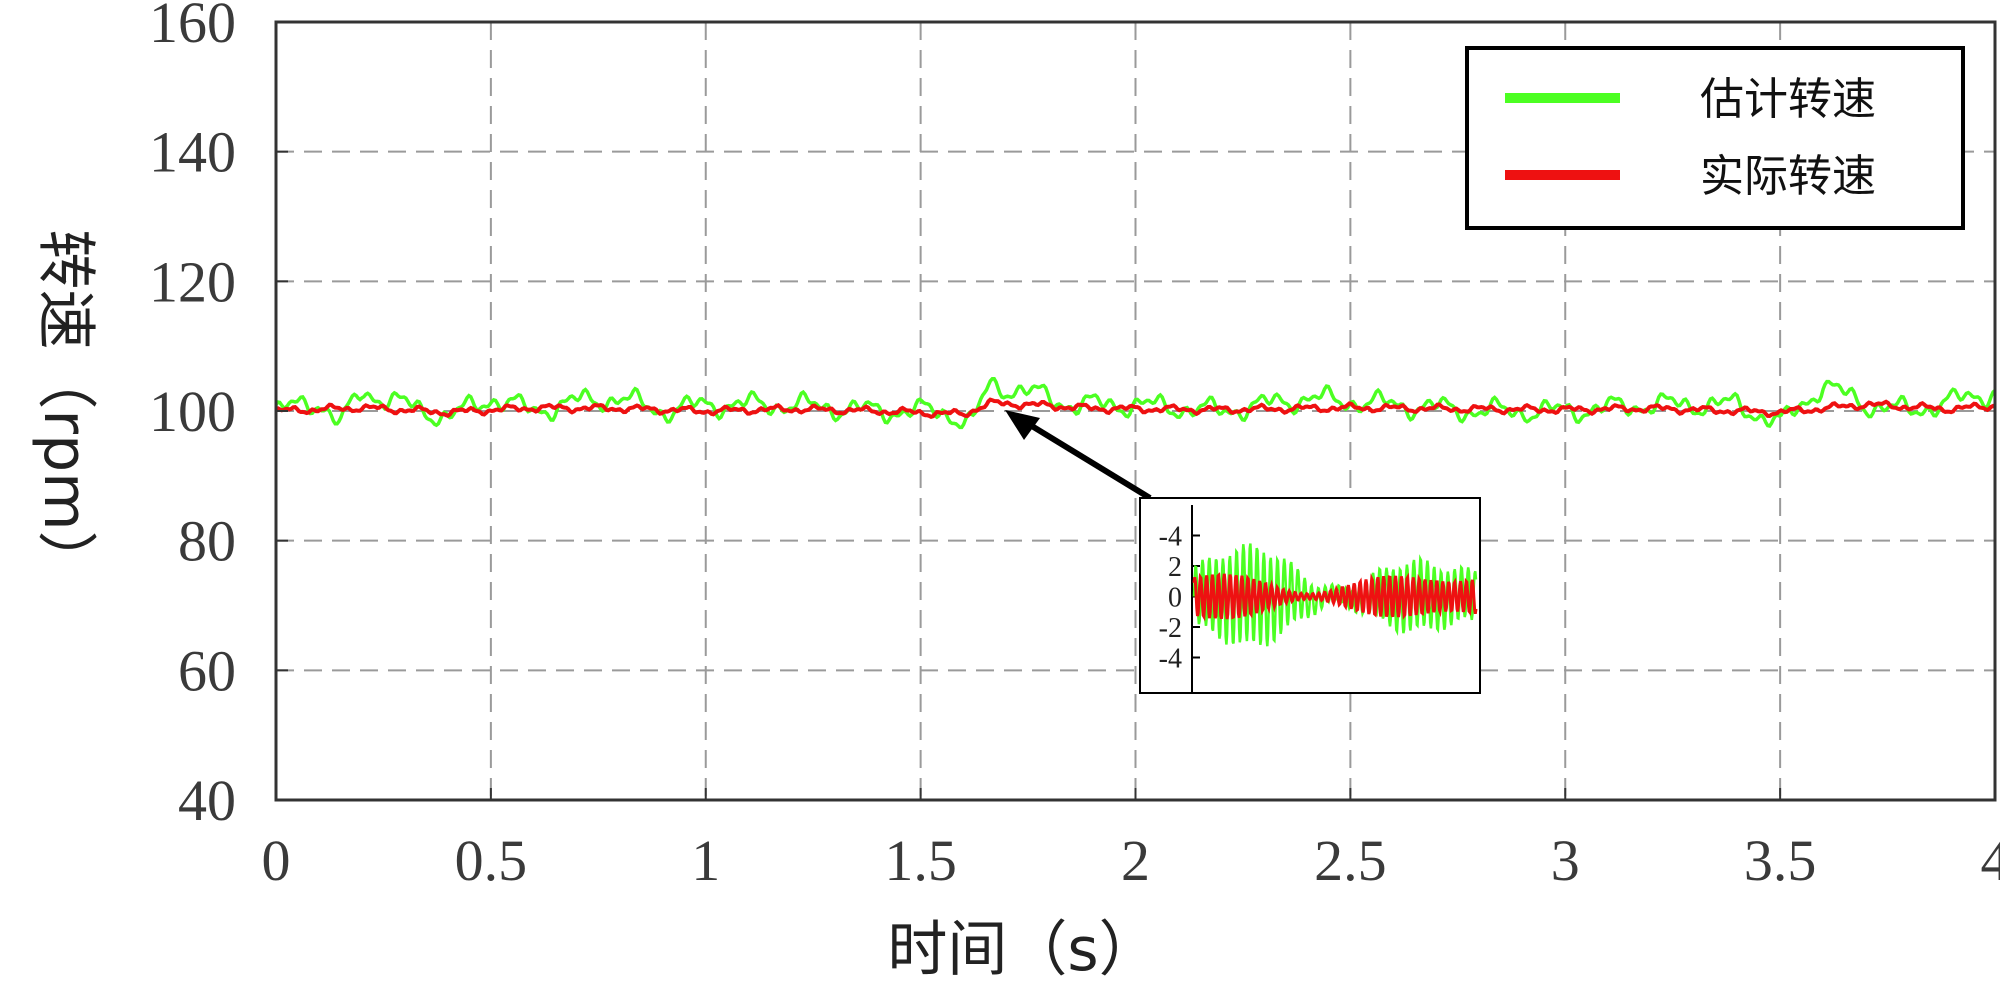  What do you see at coordinates (207, 541) in the screenshot?
I see `y-tick-label: 80` at bounding box center [207, 541].